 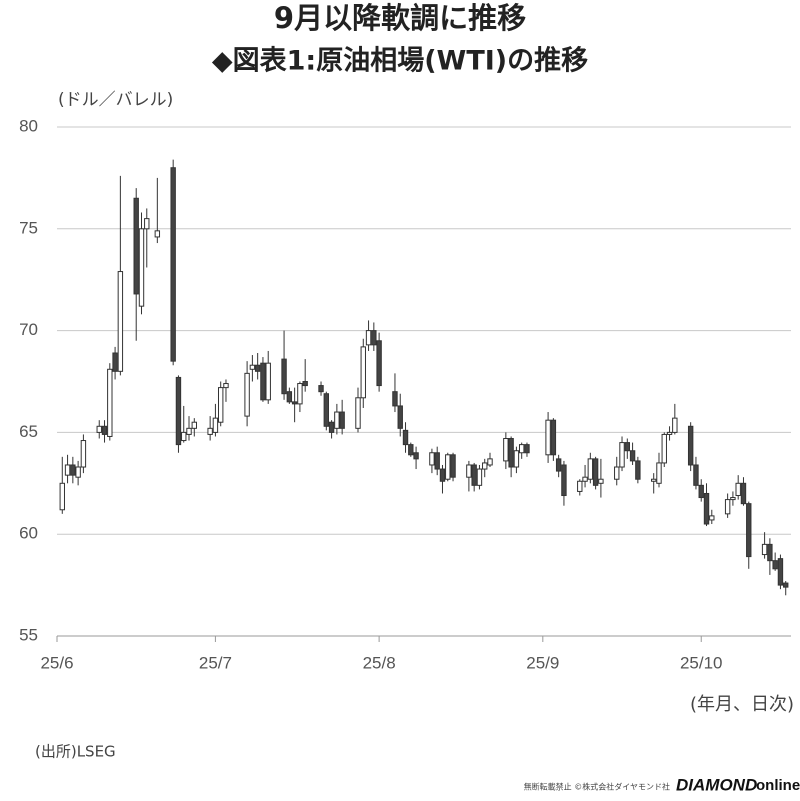 I want to click on x-tick-label: 25/8, so click(x=379, y=662).